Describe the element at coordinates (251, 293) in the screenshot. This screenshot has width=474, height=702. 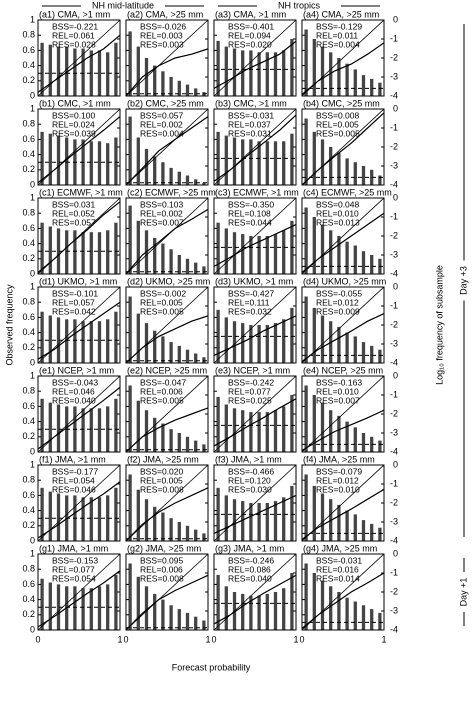
I see `panel-stat: BSS=-0.427` at that location.